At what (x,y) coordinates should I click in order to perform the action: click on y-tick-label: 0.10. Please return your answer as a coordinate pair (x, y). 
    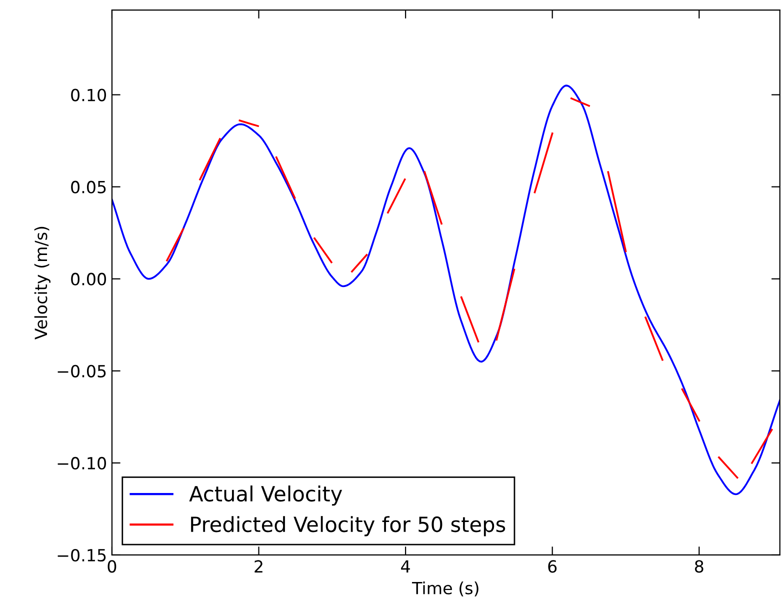
    Looking at the image, I should click on (88, 95).